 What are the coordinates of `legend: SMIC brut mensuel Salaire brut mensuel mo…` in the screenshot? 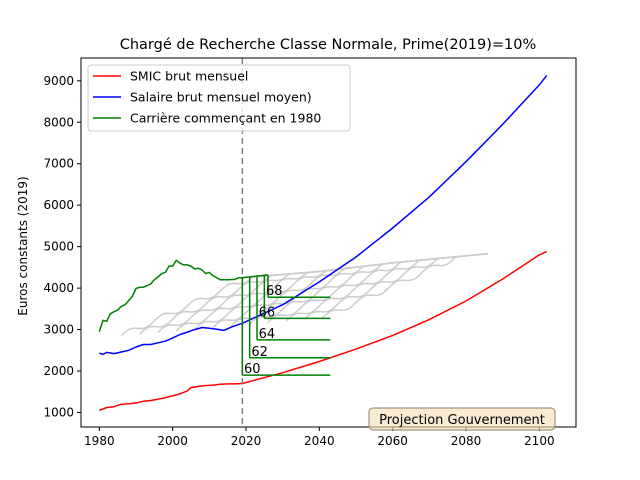 It's located at (219, 98).